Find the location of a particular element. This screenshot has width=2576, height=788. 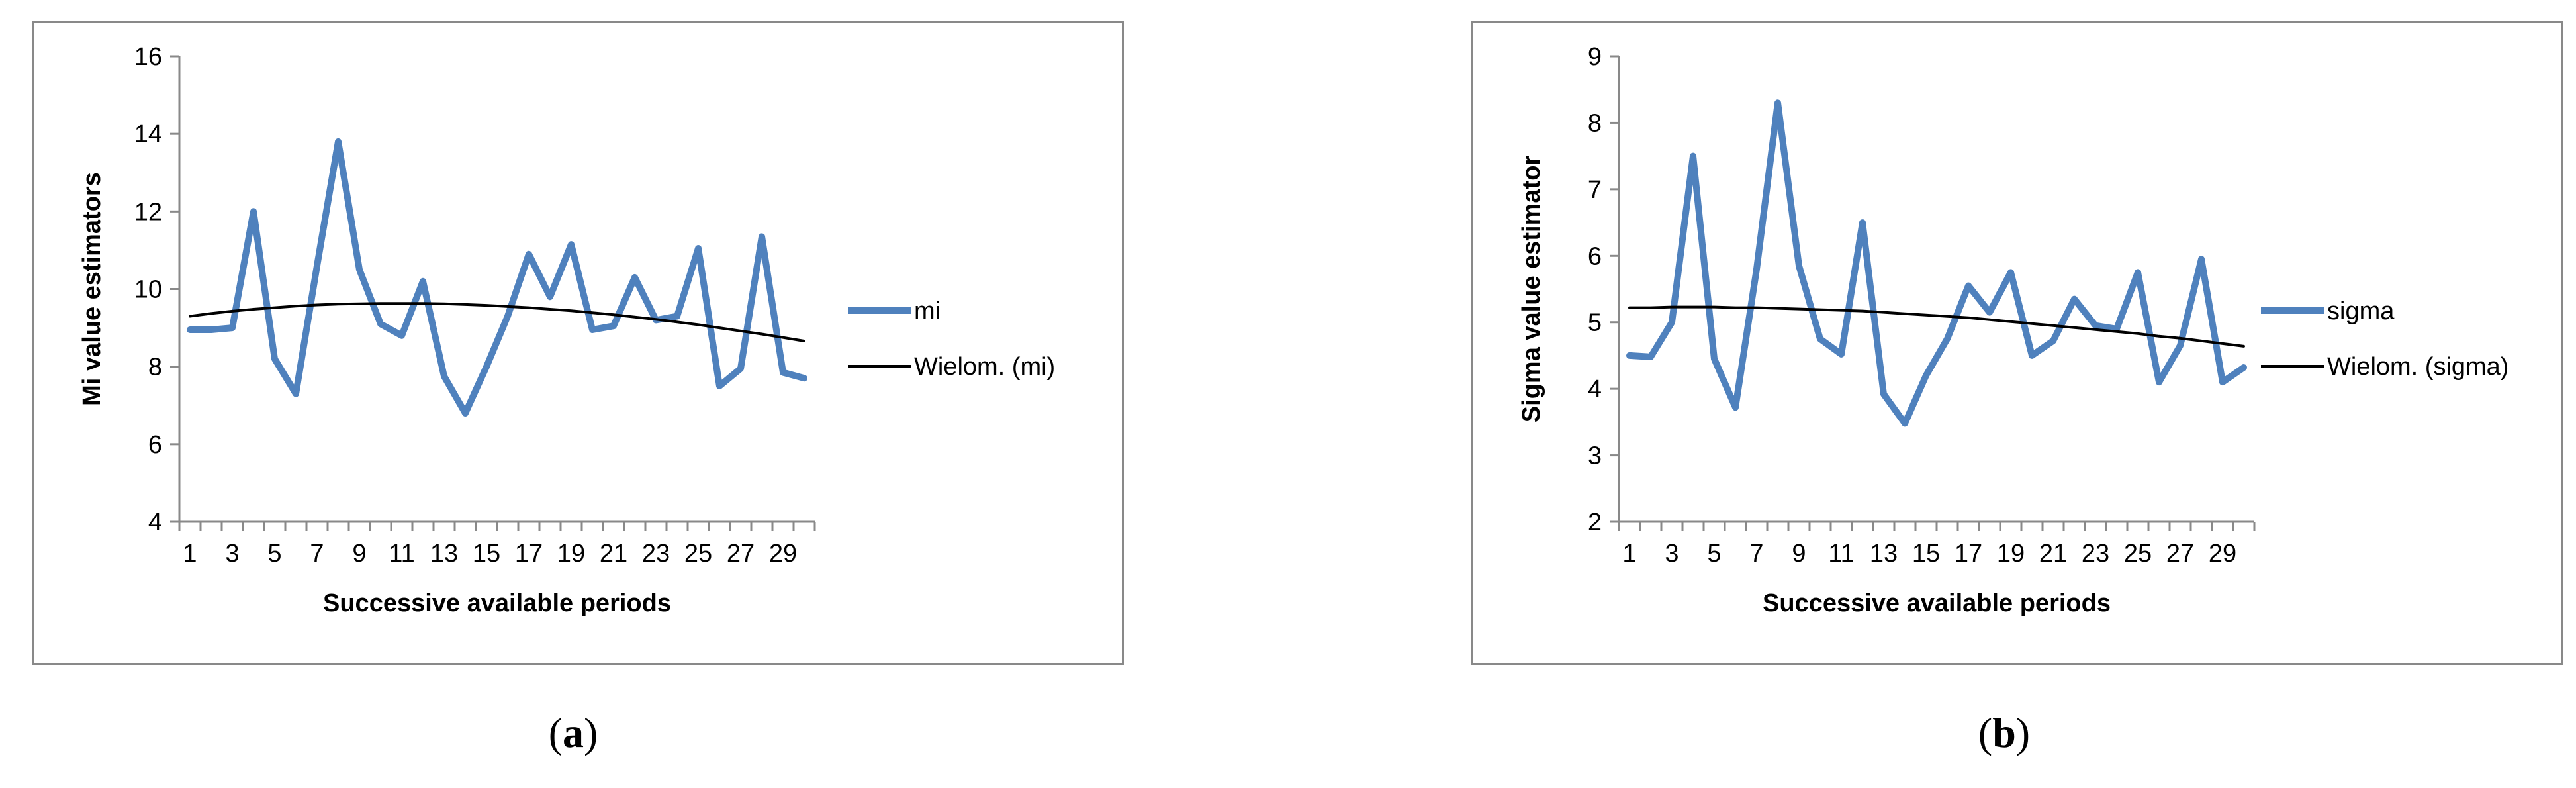

y-tick-label: 10 is located at coordinates (148, 290).